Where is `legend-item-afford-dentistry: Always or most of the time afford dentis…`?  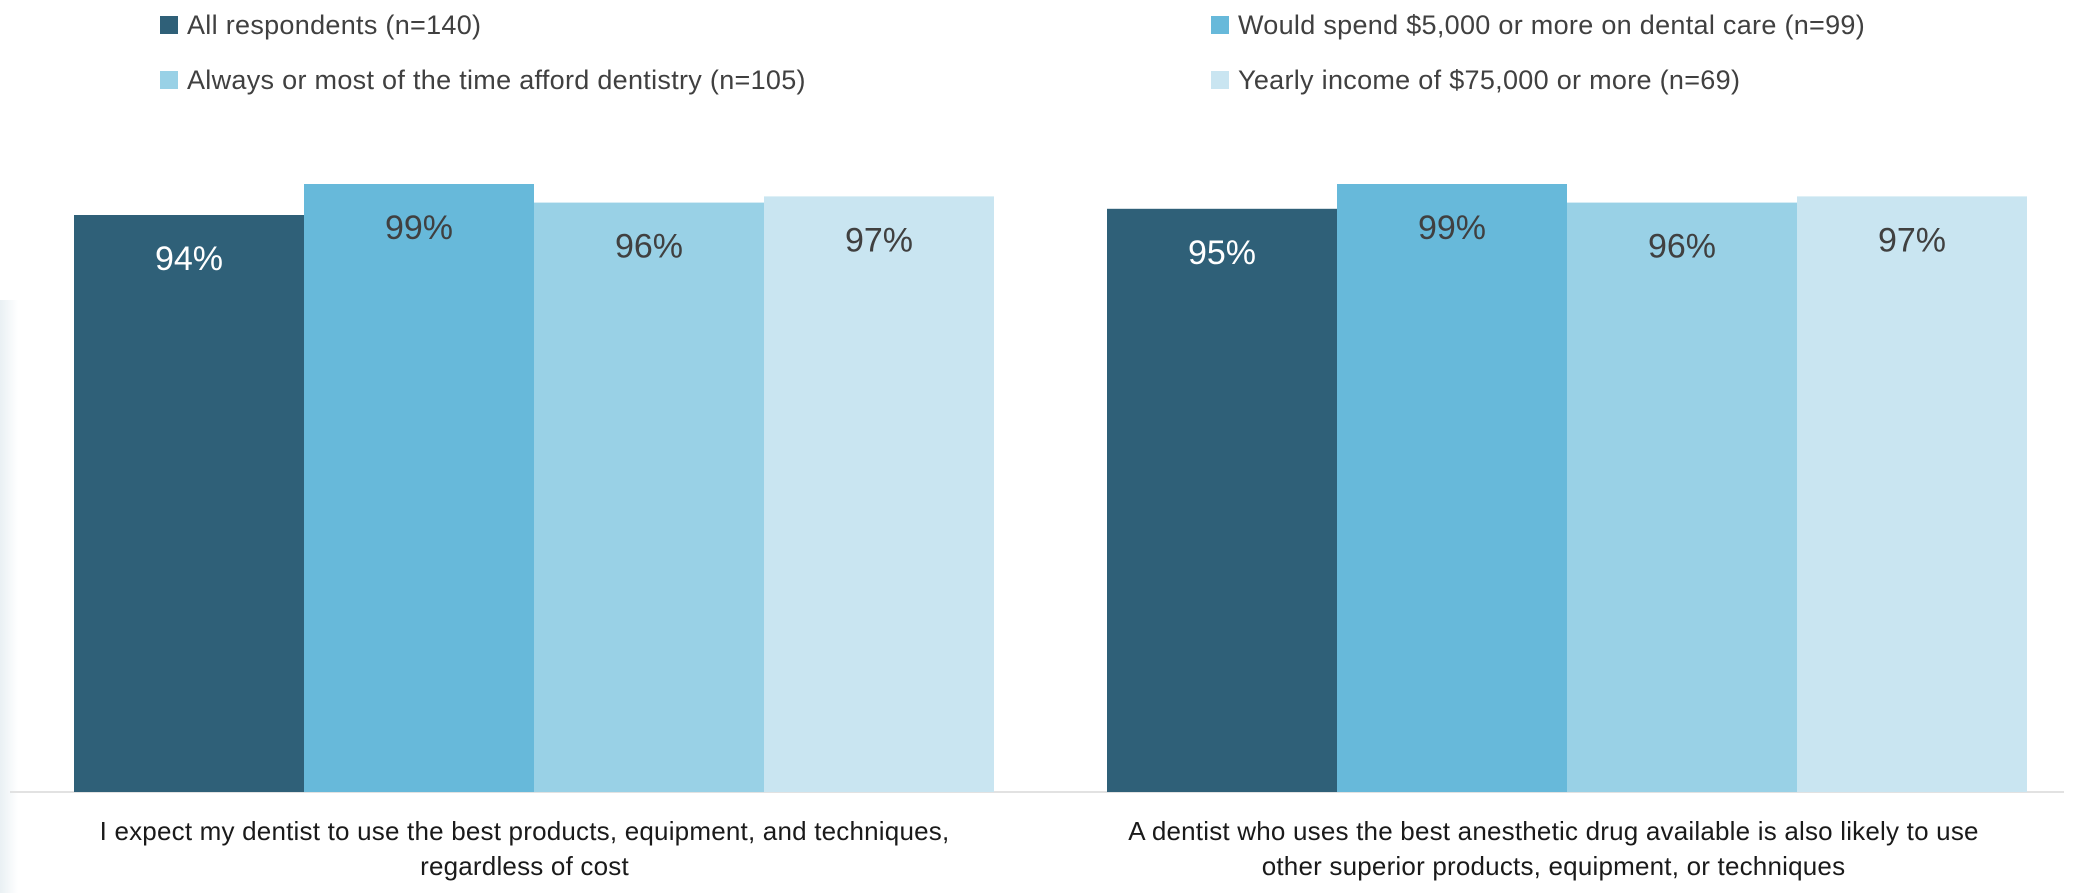 legend-item-afford-dentistry: Always or most of the time afford dentis… is located at coordinates (483, 80).